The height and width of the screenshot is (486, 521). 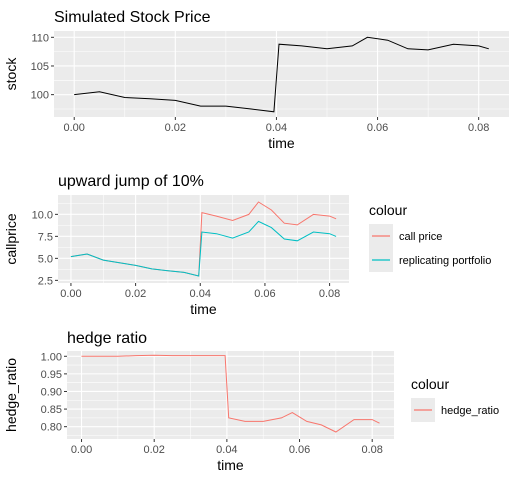 What do you see at coordinates (40, 96) in the screenshot?
I see `y-tick-label: 100` at bounding box center [40, 96].